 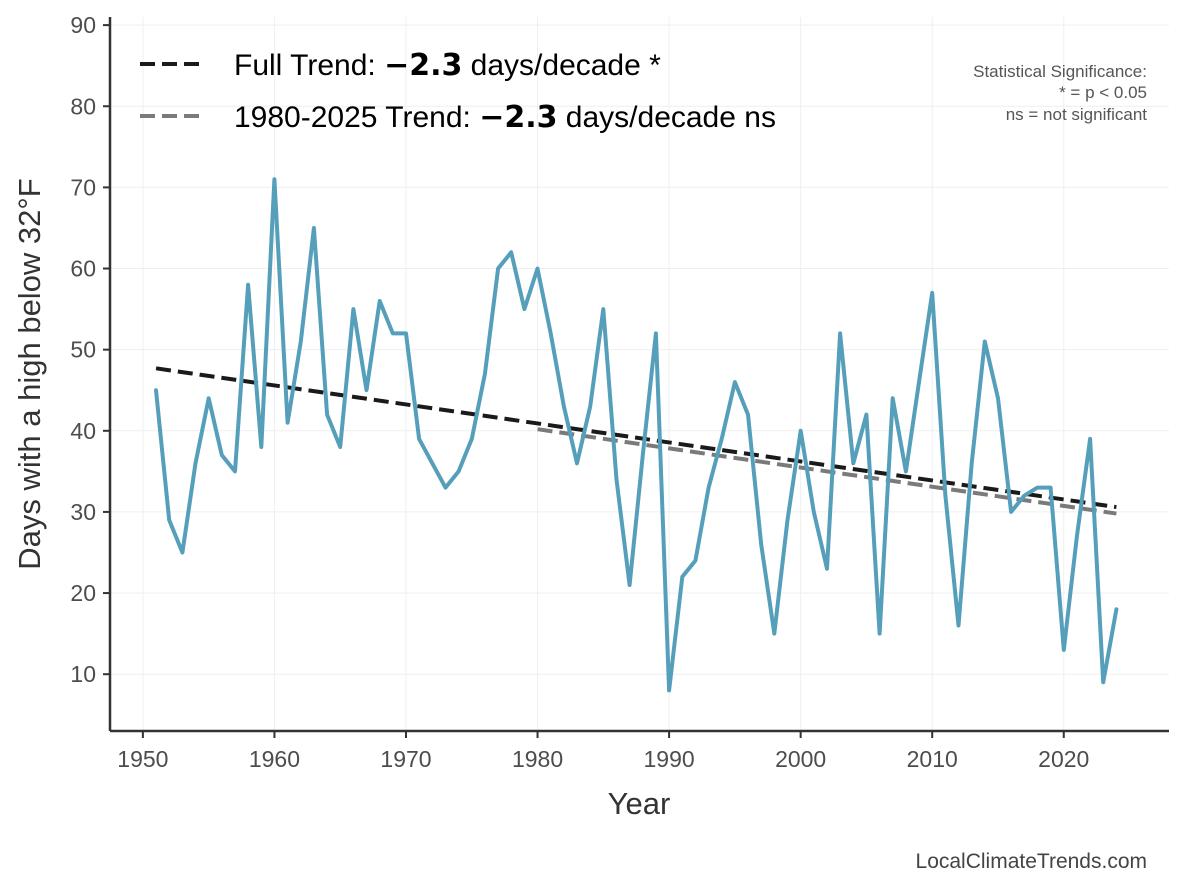 What do you see at coordinates (603, 751) in the screenshot?
I see `x-ticks: 1950 1960 1970 1980 1990 2000 2010 2020` at bounding box center [603, 751].